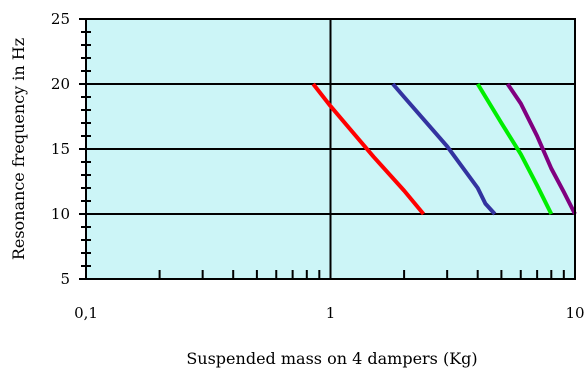  I want to click on x-tick-labels: 0,1 1 10, so click(329, 313).